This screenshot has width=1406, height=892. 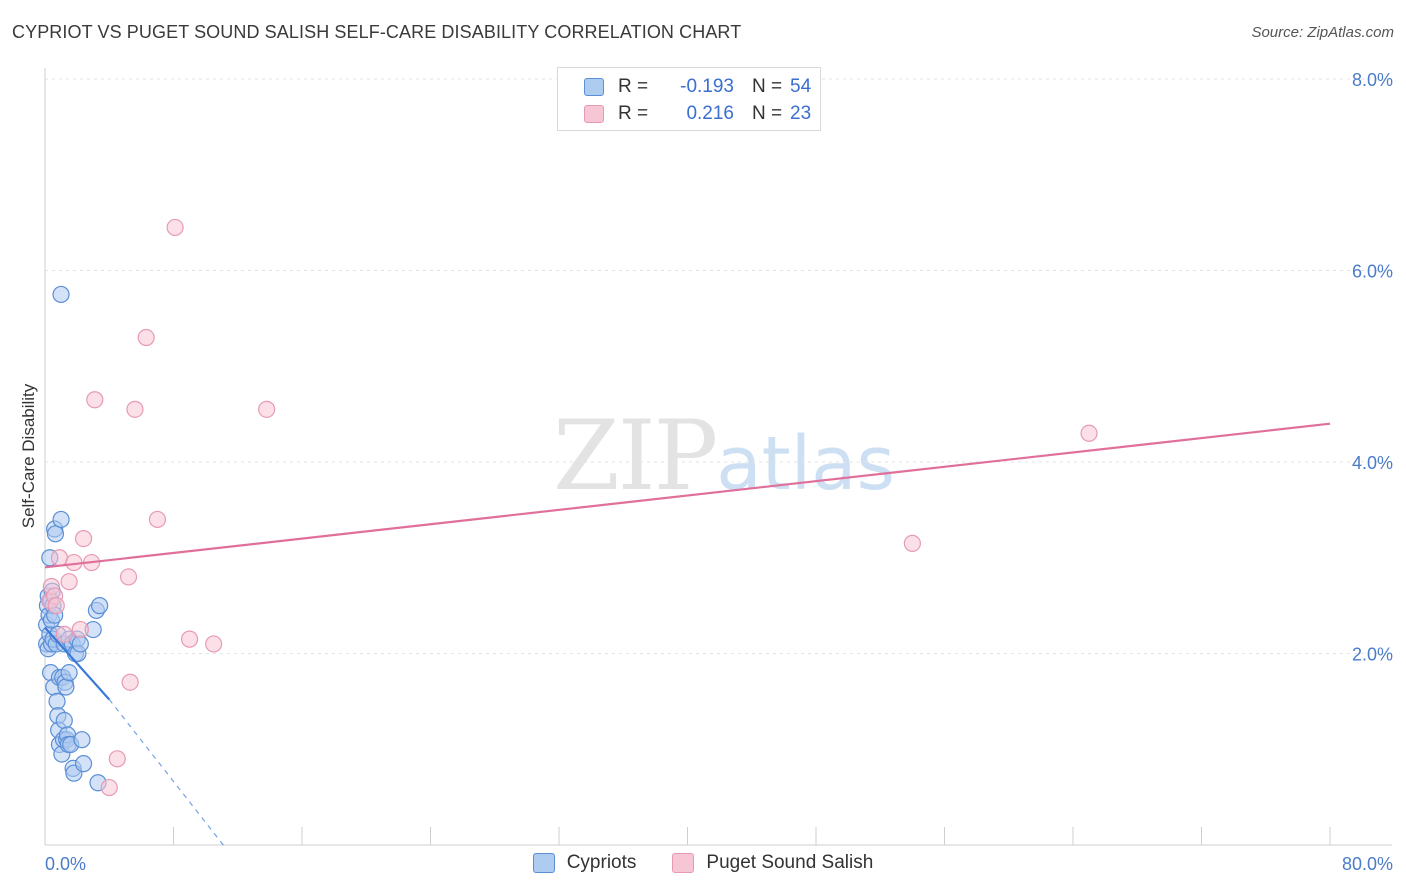 I want to click on legend-item-cypriots: Cypriots, so click(x=584, y=863).